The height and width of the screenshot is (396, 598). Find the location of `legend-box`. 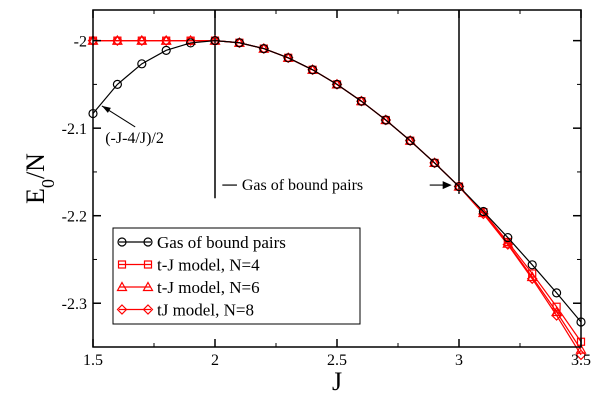

legend-box is located at coordinates (236, 276).